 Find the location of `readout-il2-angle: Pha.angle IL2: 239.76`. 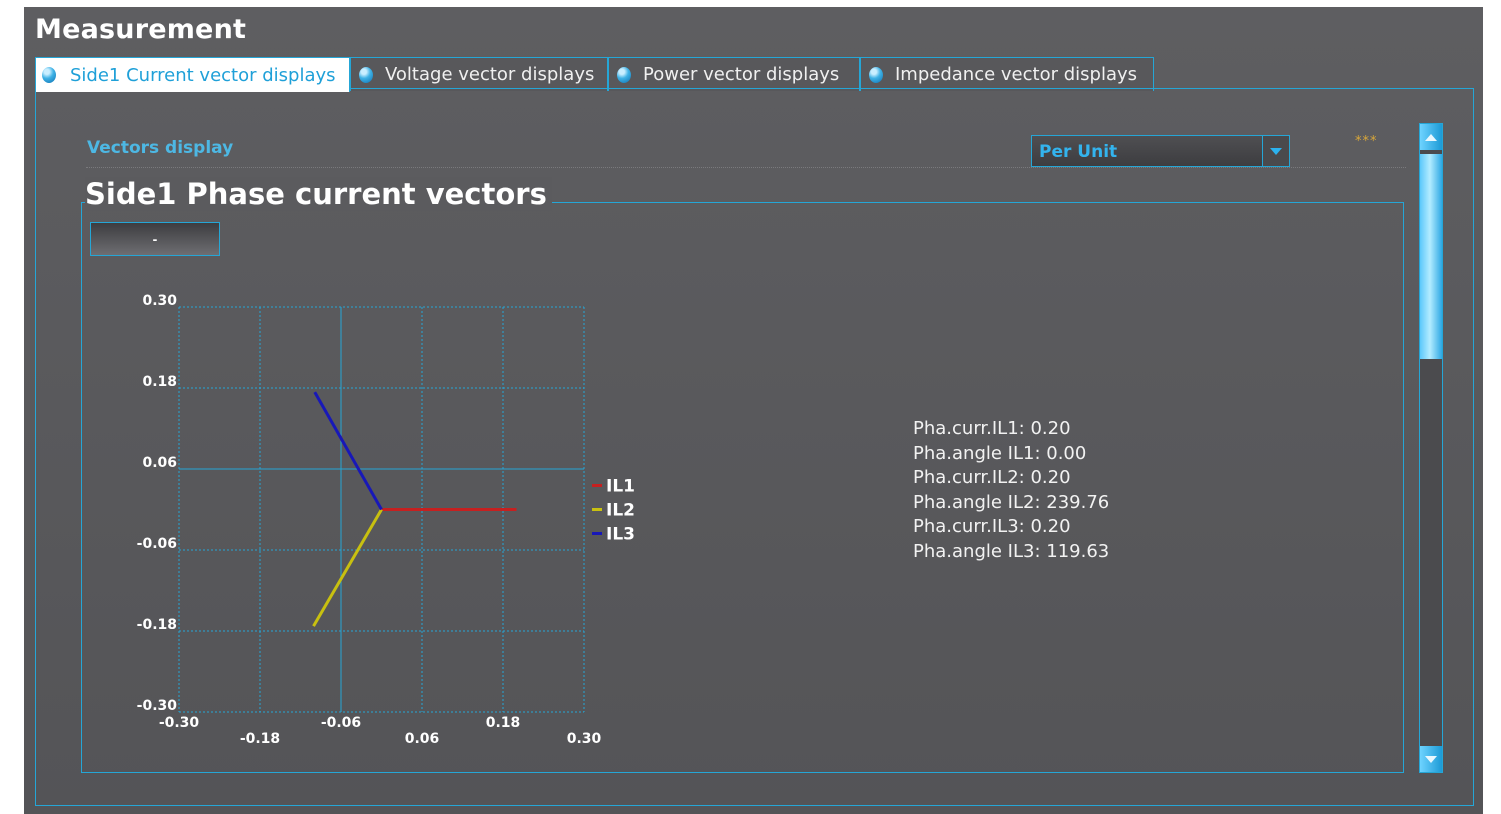

readout-il2-angle: Pha.angle IL2: 239.76 is located at coordinates (1011, 502).